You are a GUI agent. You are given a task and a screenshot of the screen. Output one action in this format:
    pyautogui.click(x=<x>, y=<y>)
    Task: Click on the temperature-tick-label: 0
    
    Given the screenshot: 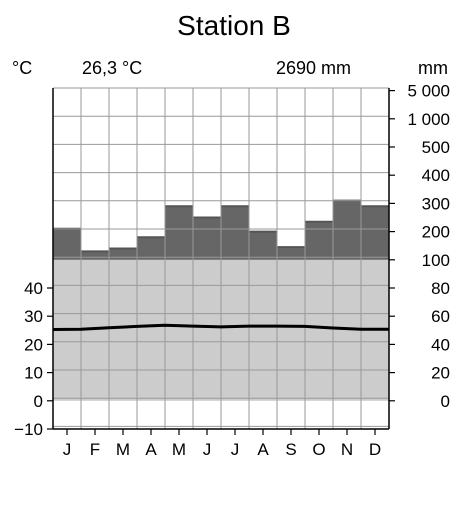 What is the action you would take?
    pyautogui.click(x=38, y=401)
    